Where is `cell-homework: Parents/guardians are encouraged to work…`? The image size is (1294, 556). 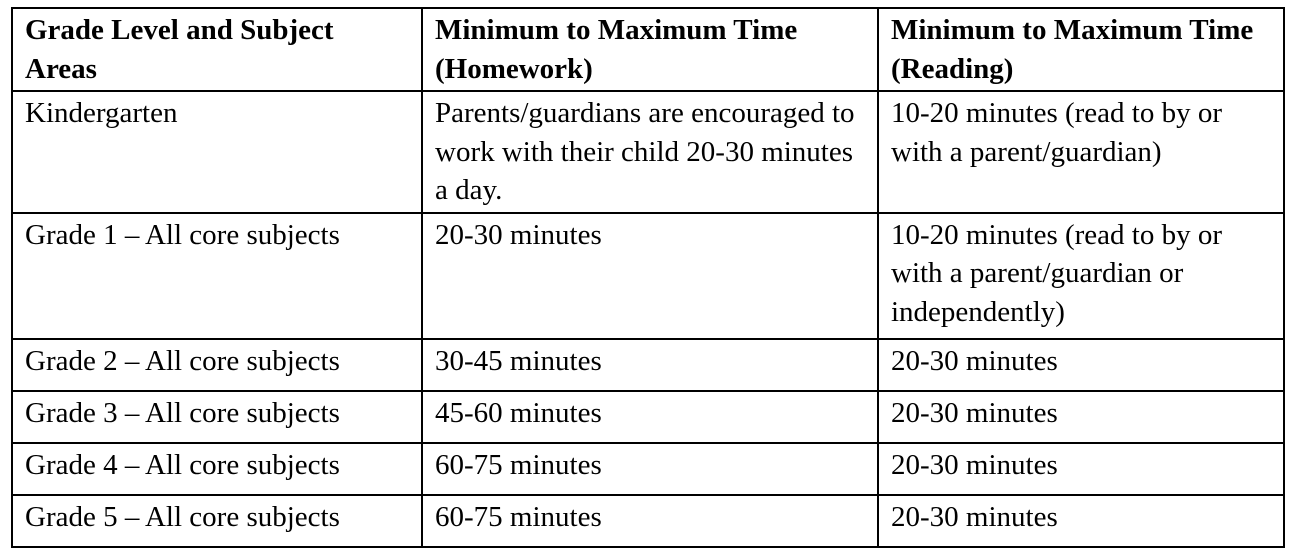
cell-homework: Parents/guardians are encouraged to work… is located at coordinates (650, 152).